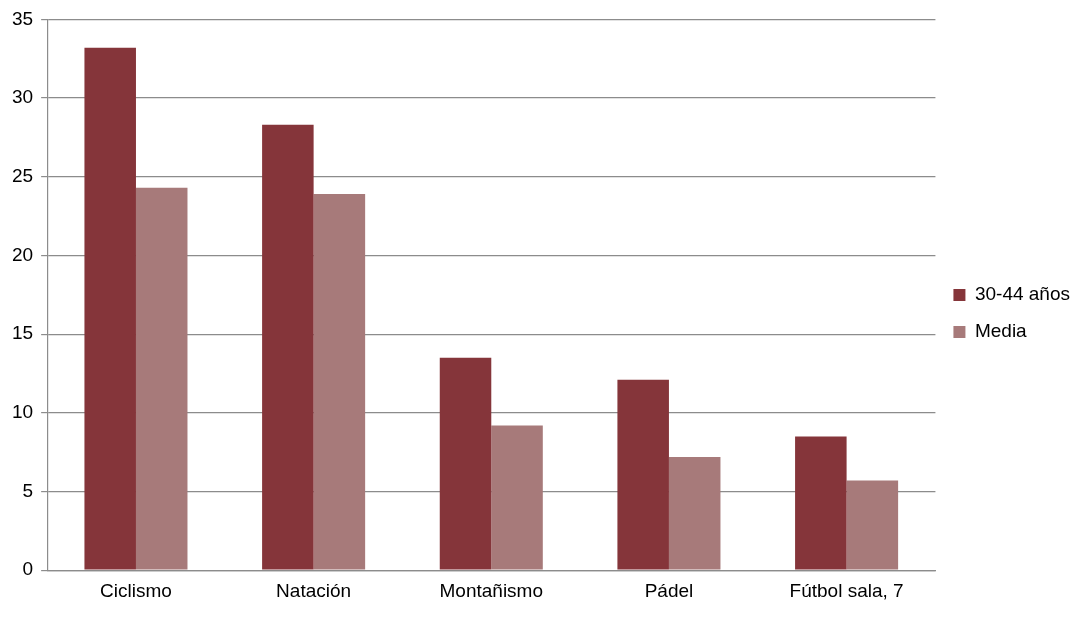 Image resolution: width=1086 pixels, height=623 pixels. What do you see at coordinates (491, 590) in the screenshot?
I see `x-tick-label: Montañismo` at bounding box center [491, 590].